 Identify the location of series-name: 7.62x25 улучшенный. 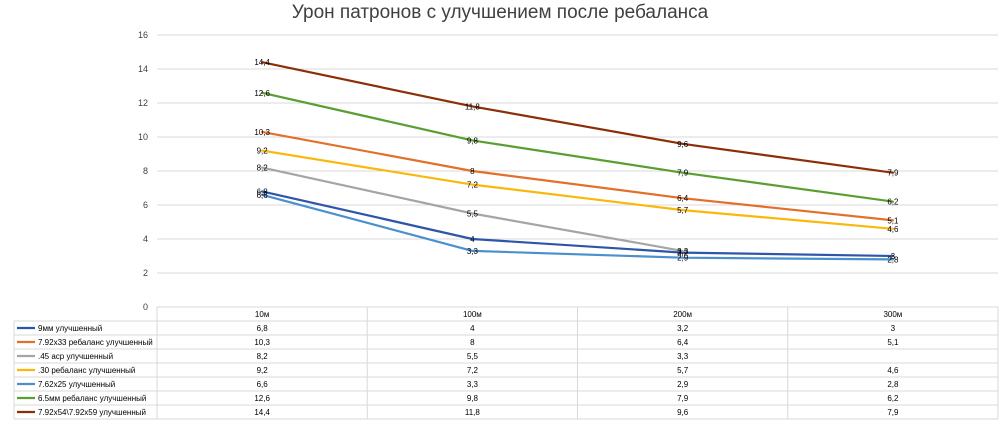
(76, 384).